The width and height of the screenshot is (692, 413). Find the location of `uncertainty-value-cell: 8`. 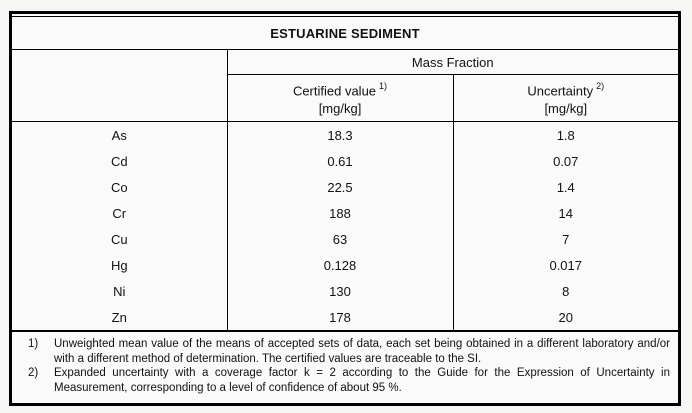

uncertainty-value-cell: 8 is located at coordinates (565, 291).